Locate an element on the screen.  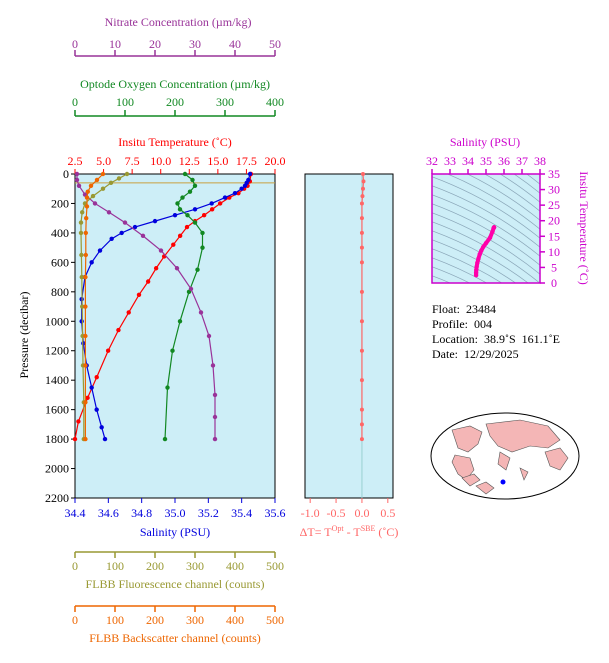
ts-y-tick-label: 20 is located at coordinates (554, 221).